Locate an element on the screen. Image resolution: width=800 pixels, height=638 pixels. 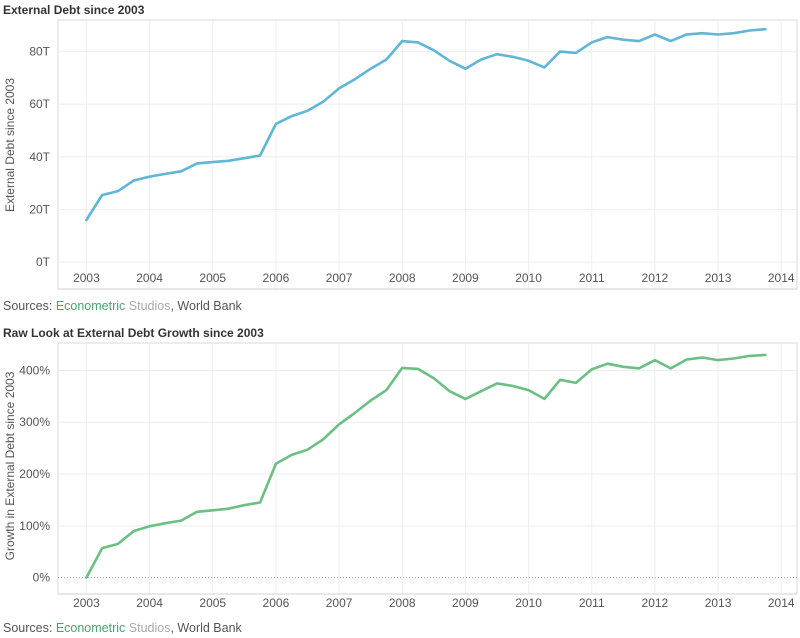
y-tick-label: 100% is located at coordinates (34, 526).